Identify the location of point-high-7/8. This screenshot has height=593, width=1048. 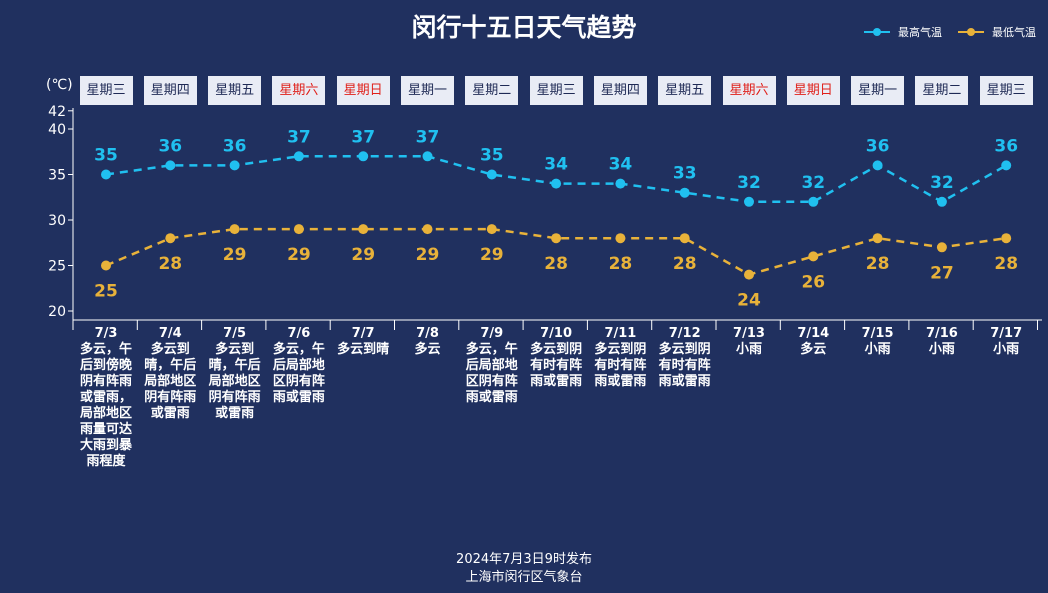
(427, 156).